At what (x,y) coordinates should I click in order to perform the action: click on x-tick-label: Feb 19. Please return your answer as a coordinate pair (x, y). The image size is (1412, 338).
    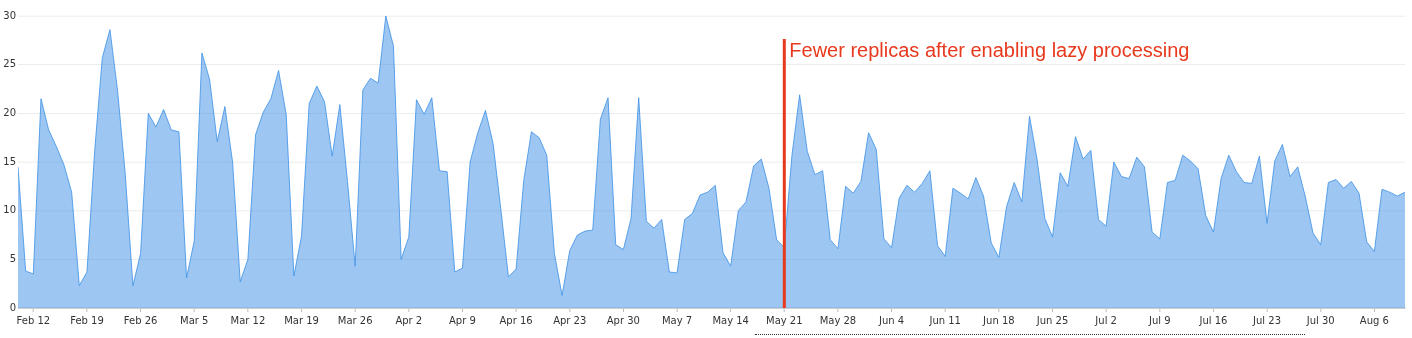
    Looking at the image, I should click on (87, 320).